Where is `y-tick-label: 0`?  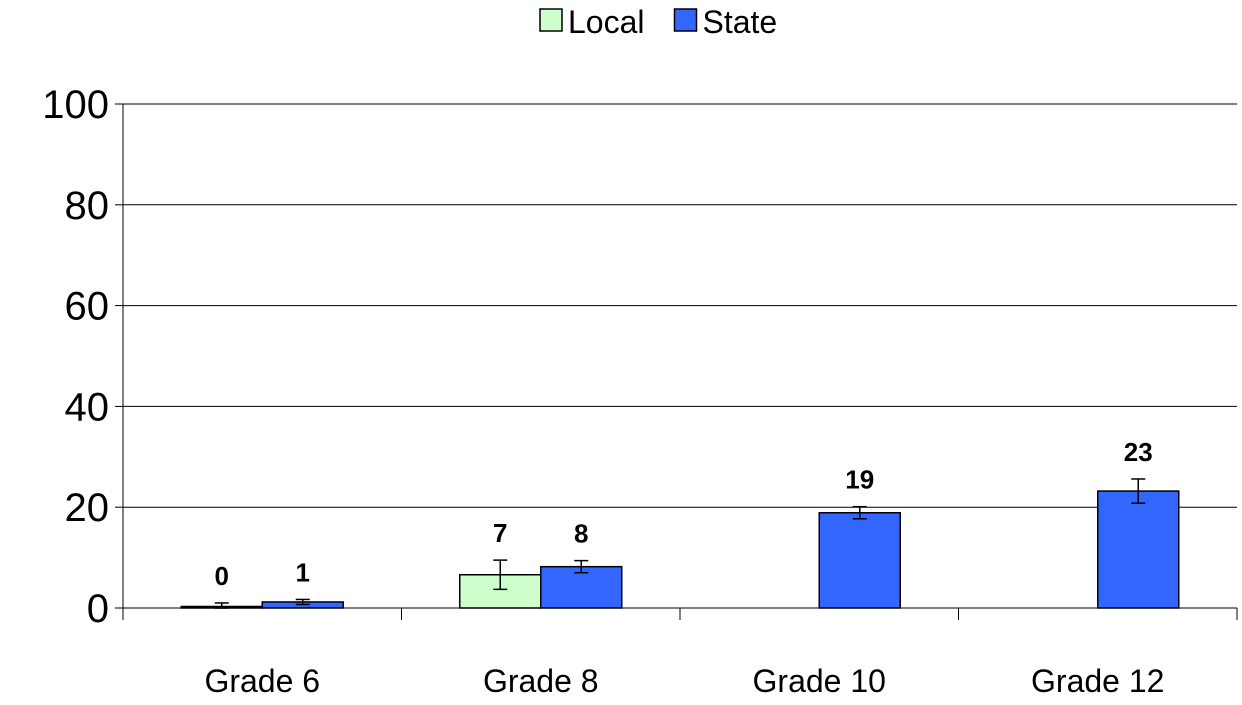
y-tick-label: 0 is located at coordinates (98, 609).